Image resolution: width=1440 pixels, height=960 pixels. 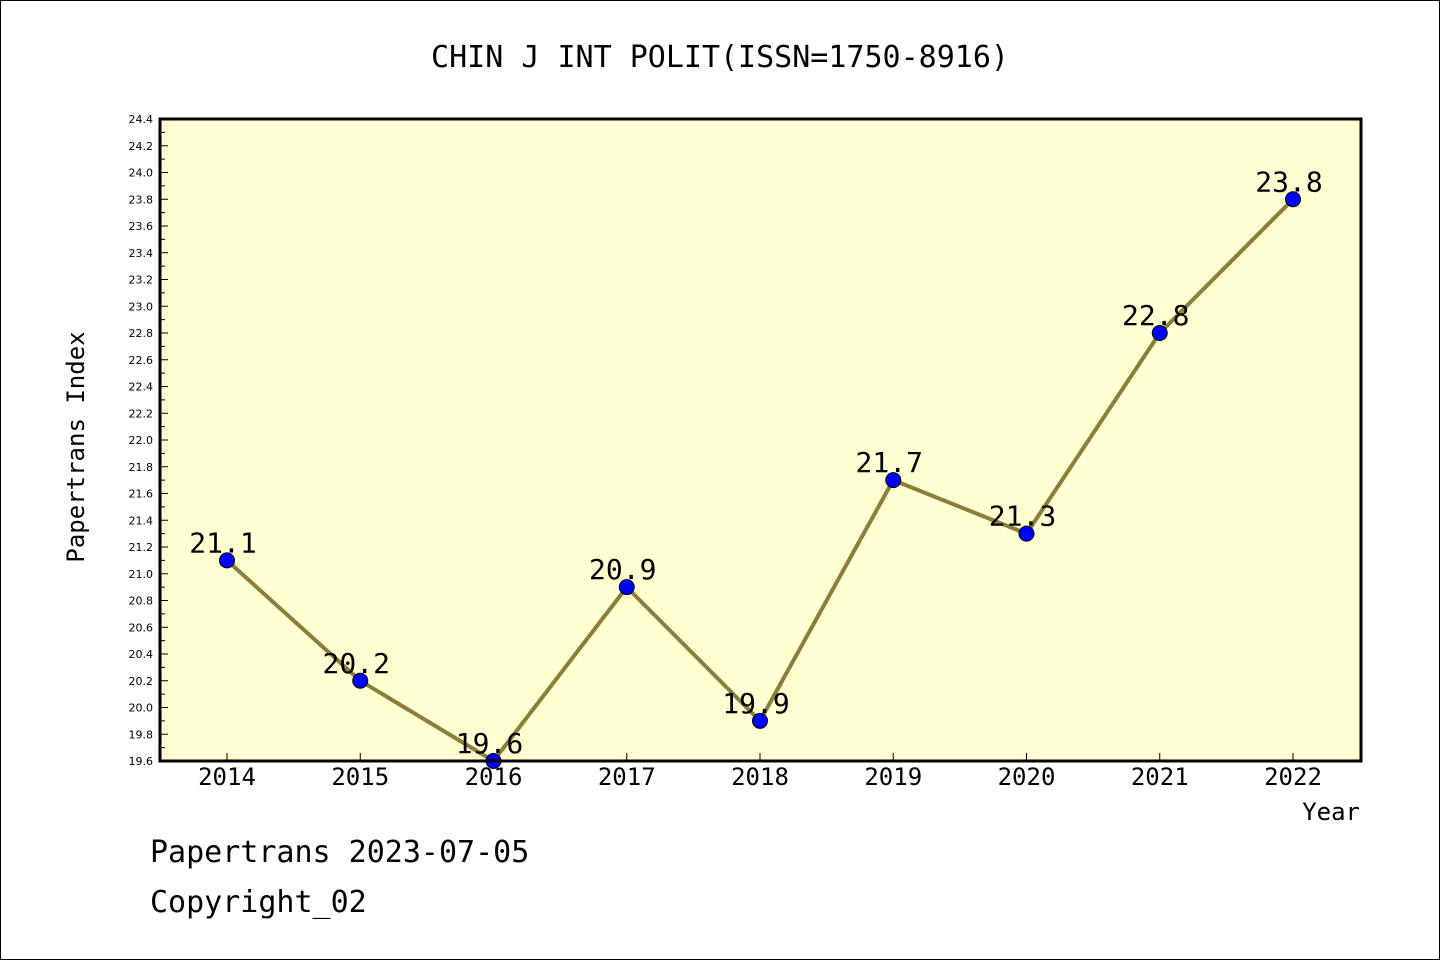 I want to click on y-tick-label: 24.2, so click(x=141, y=146).